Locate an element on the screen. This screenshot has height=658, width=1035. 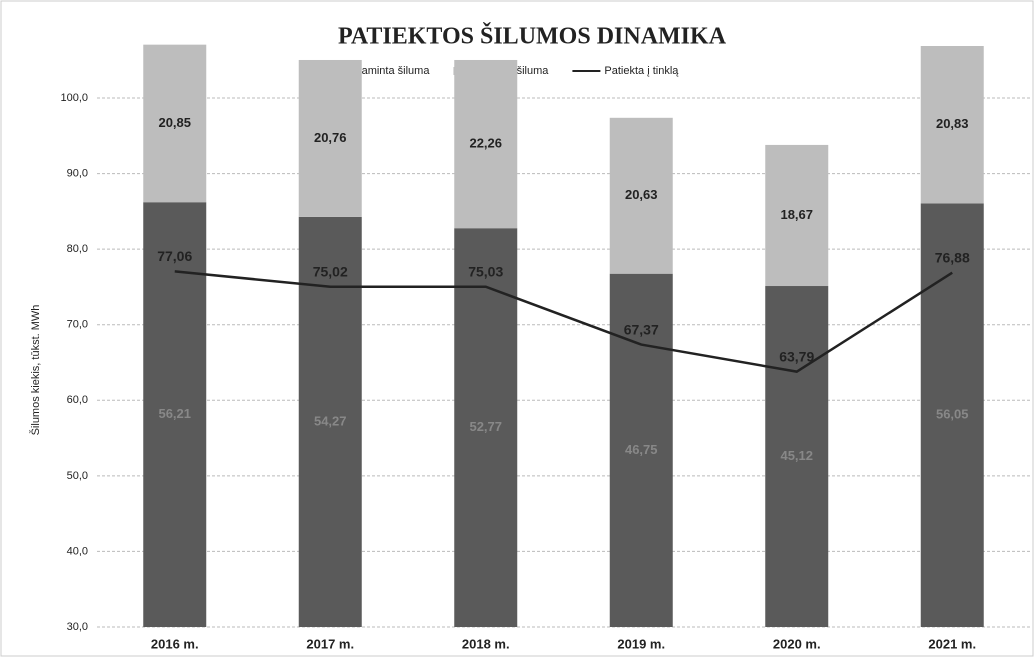
data-label: 20,83 is located at coordinates (952, 123).